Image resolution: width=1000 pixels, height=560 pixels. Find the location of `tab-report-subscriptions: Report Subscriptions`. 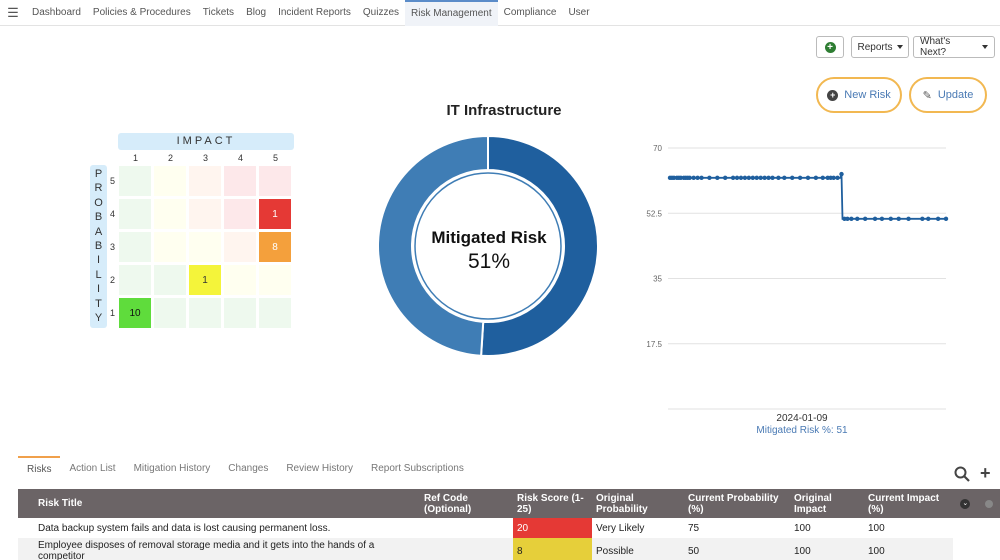

tab-report-subscriptions: Report Subscriptions is located at coordinates (417, 468).